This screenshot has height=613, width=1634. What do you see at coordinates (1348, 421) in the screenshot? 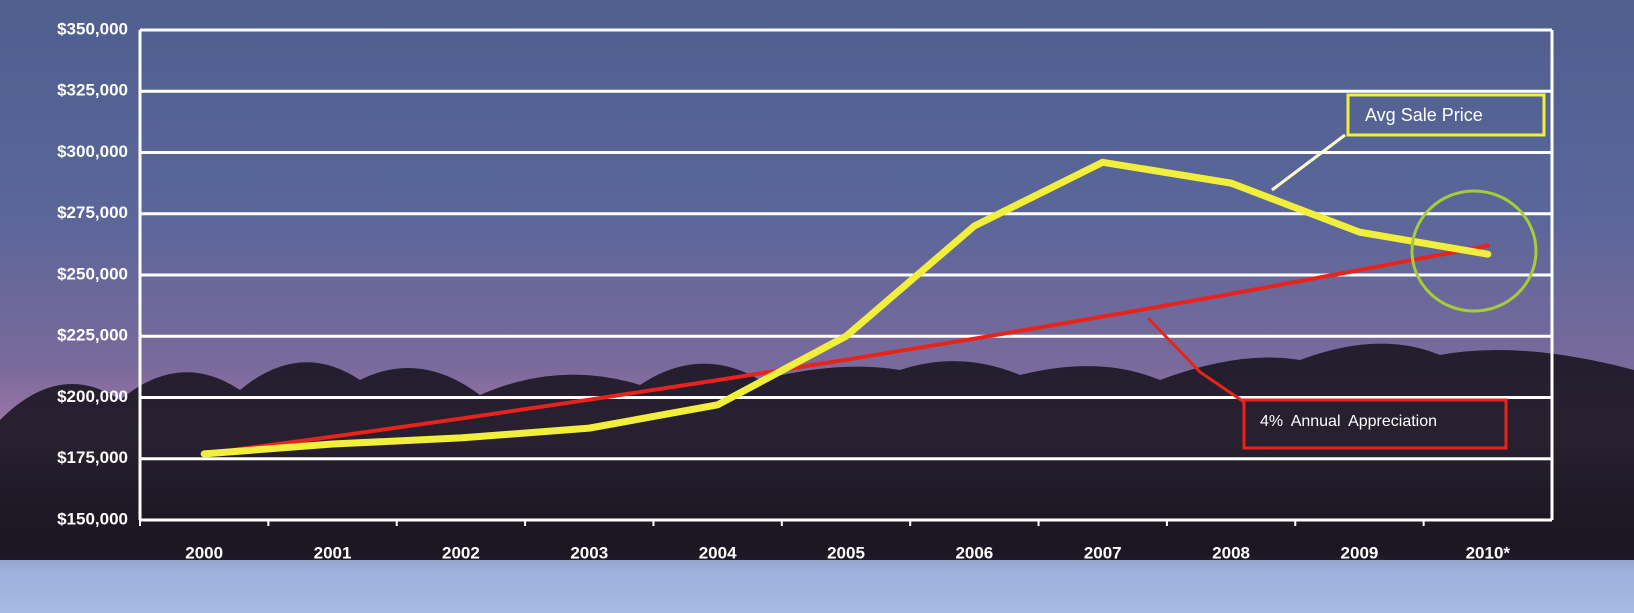
I see `annotation: 4% Annual Appreciation` at bounding box center [1348, 421].